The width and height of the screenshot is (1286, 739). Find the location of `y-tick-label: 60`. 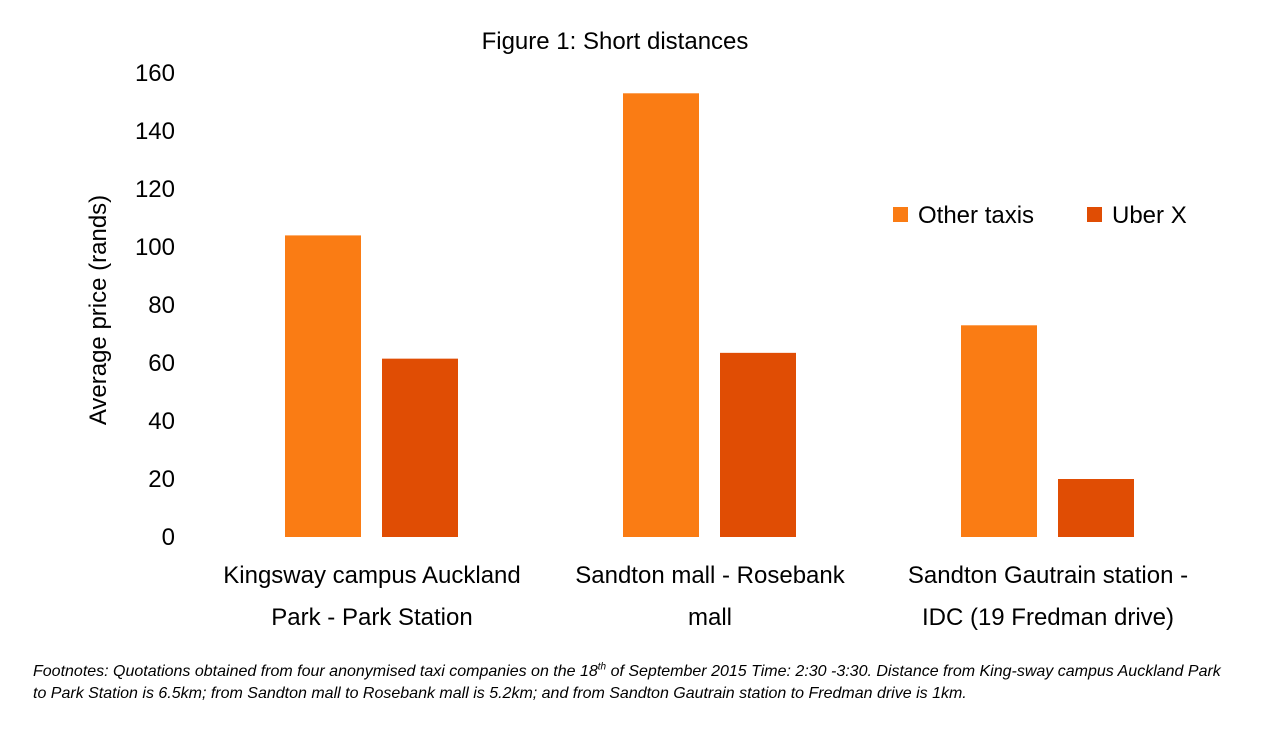

y-tick-label: 60 is located at coordinates (161, 363).